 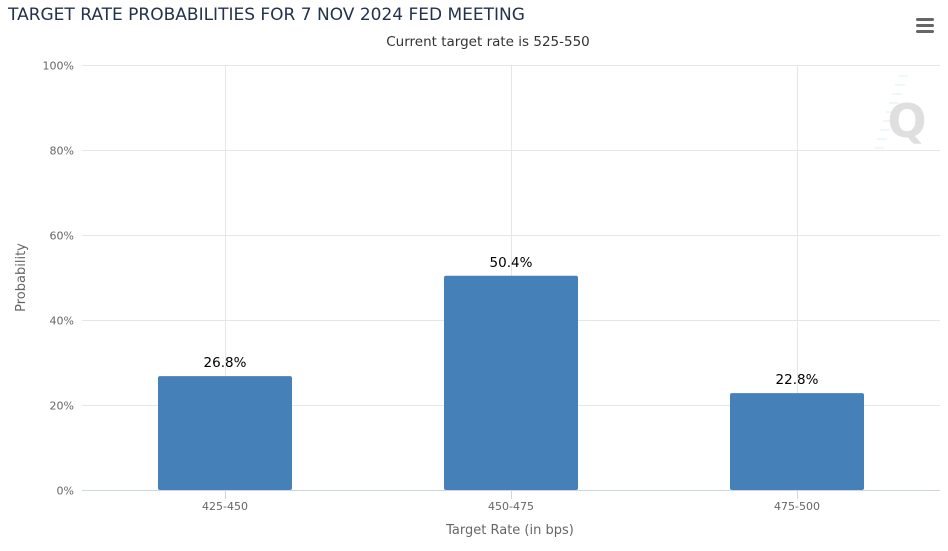 What do you see at coordinates (797, 380) in the screenshot?
I see `data-label: 22.8%` at bounding box center [797, 380].